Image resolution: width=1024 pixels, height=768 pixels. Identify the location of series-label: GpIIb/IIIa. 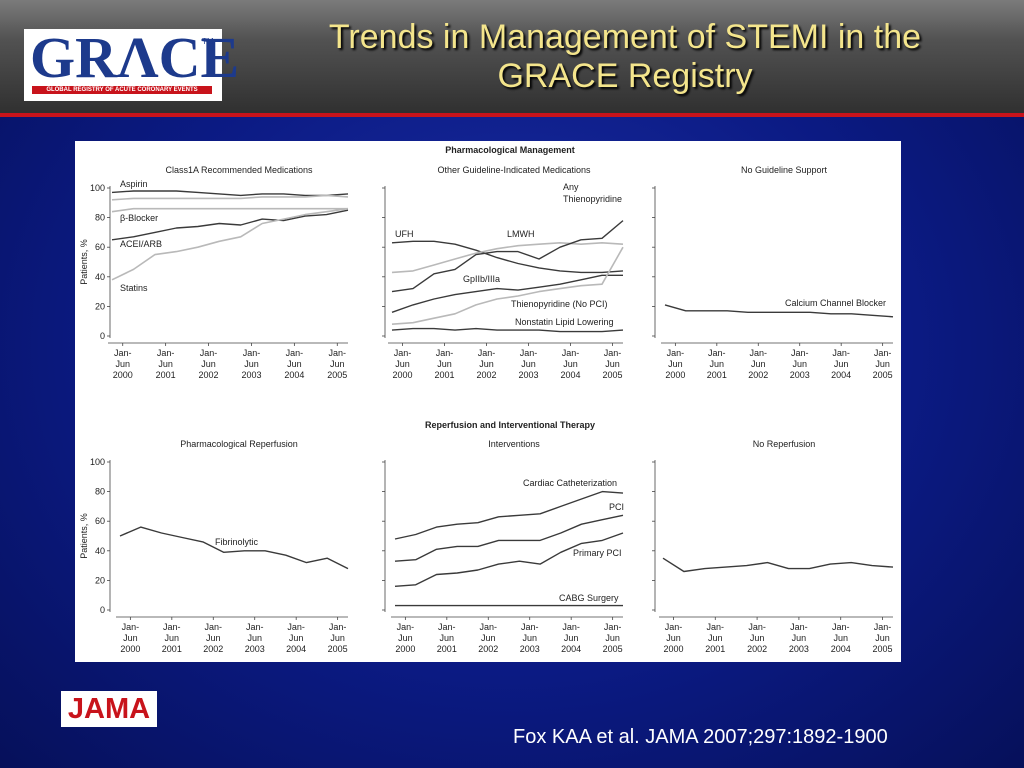
(481, 279).